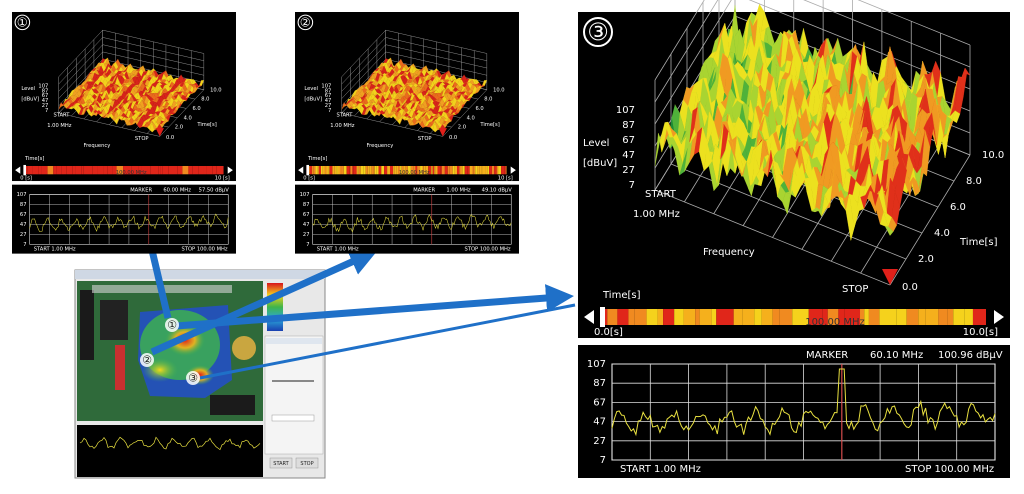 The image size is (1024, 494). I want to click on stop-label: STOP, so click(425, 139).